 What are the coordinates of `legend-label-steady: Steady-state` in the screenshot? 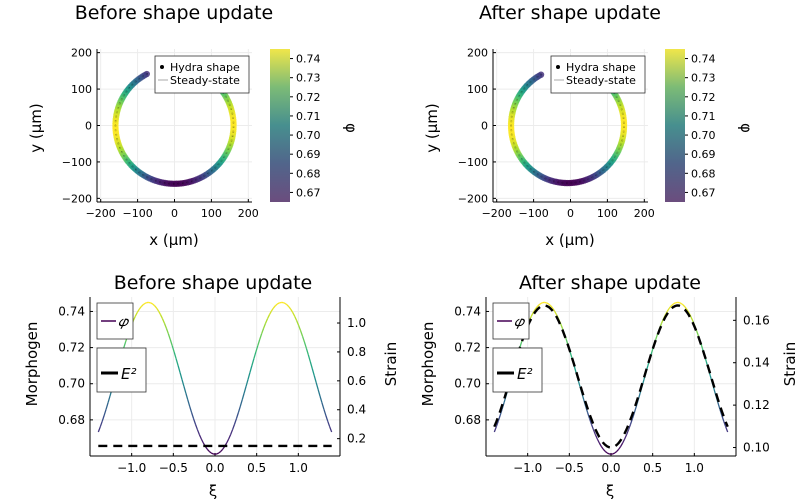 It's located at (601, 80).